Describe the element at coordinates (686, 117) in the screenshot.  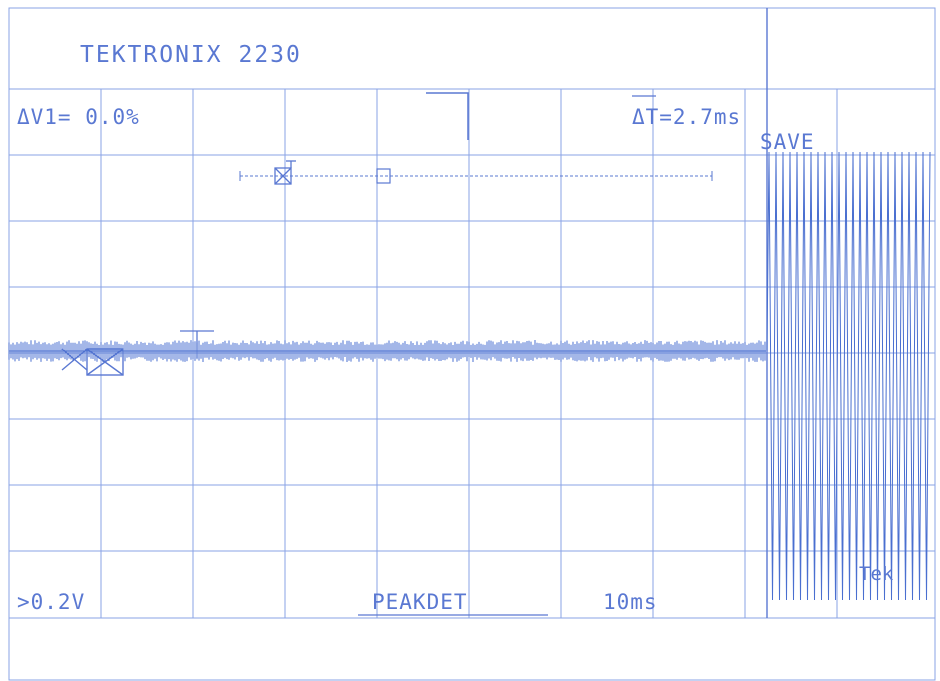
I see `delta-t-readout: ΔT=2.7ms` at that location.